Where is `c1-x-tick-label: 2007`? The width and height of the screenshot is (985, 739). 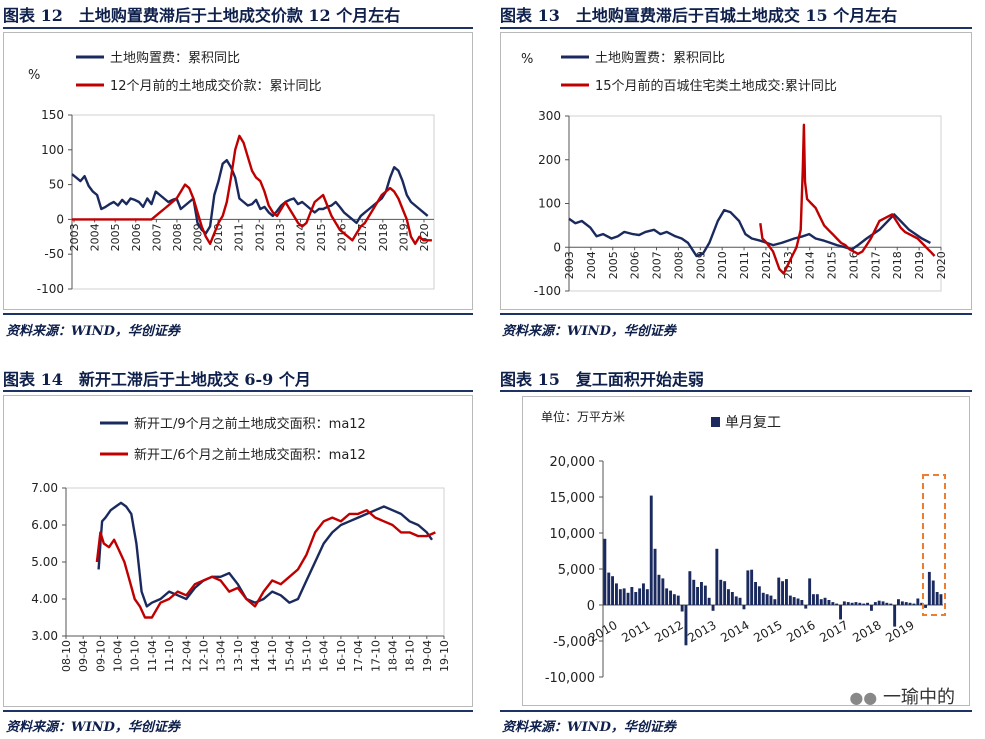 c1-x-tick-label: 2007 is located at coordinates (657, 265).